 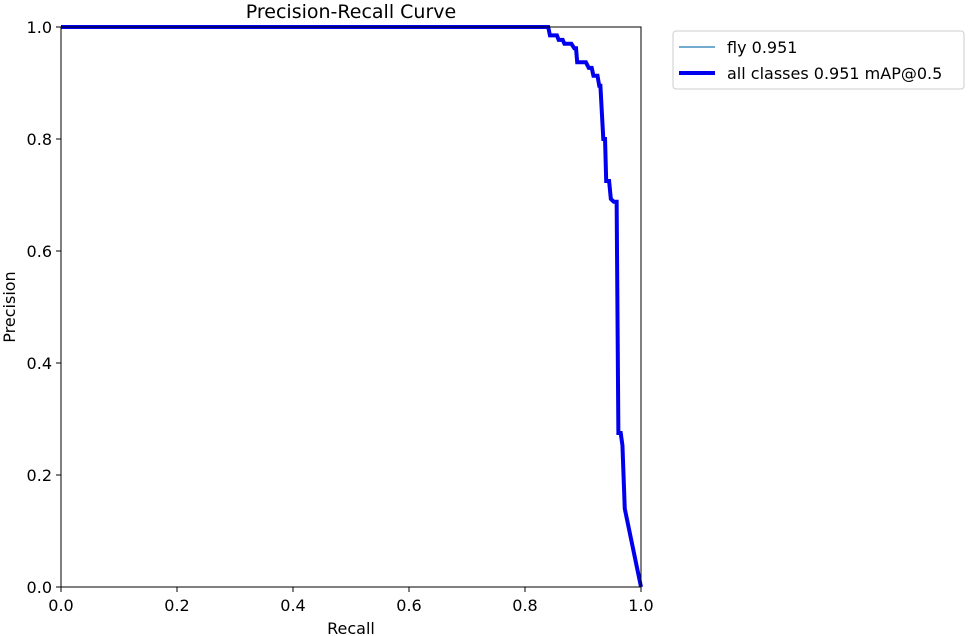 What do you see at coordinates (60, 605) in the screenshot?
I see `x-tick-label: 0.0` at bounding box center [60, 605].